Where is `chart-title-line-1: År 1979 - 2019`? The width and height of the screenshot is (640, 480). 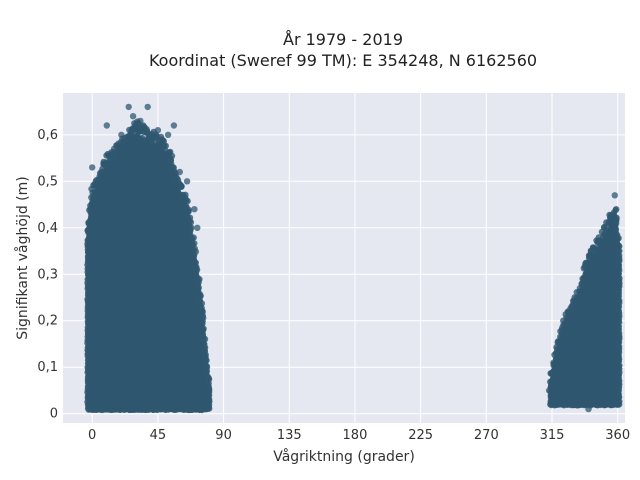
chart-title-line-1: År 1979 - 2019 is located at coordinates (343, 39).